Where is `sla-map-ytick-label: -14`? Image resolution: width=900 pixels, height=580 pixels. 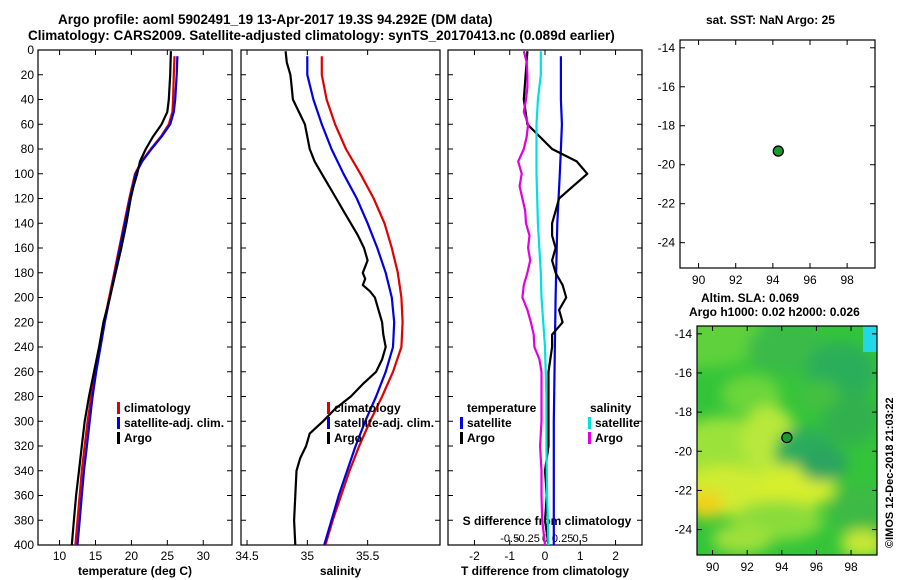 sla-map-ytick-label: -14 is located at coordinates (684, 334).